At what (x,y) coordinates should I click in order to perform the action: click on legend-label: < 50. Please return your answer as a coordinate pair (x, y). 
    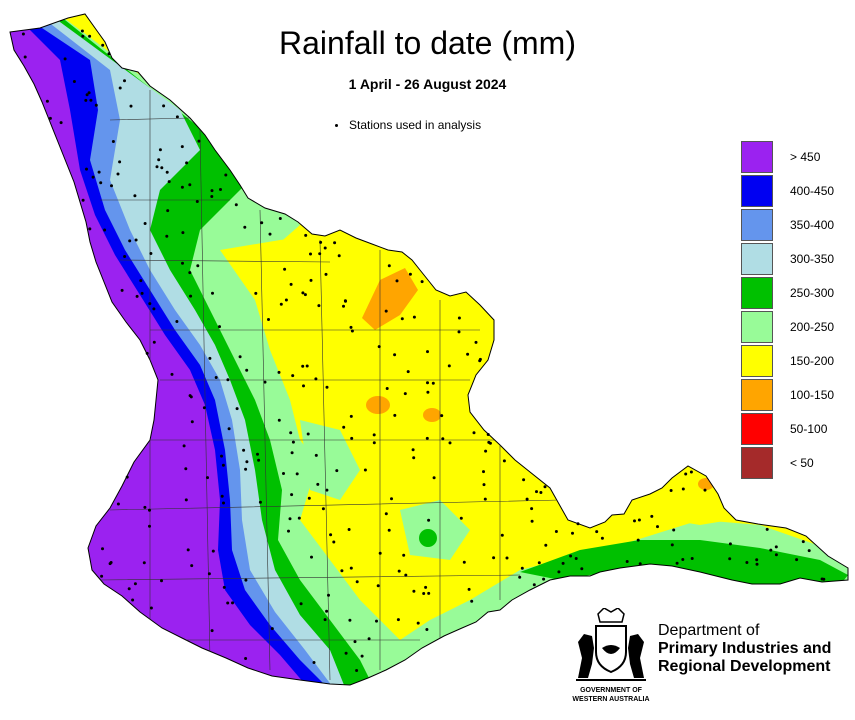
    Looking at the image, I should click on (802, 463).